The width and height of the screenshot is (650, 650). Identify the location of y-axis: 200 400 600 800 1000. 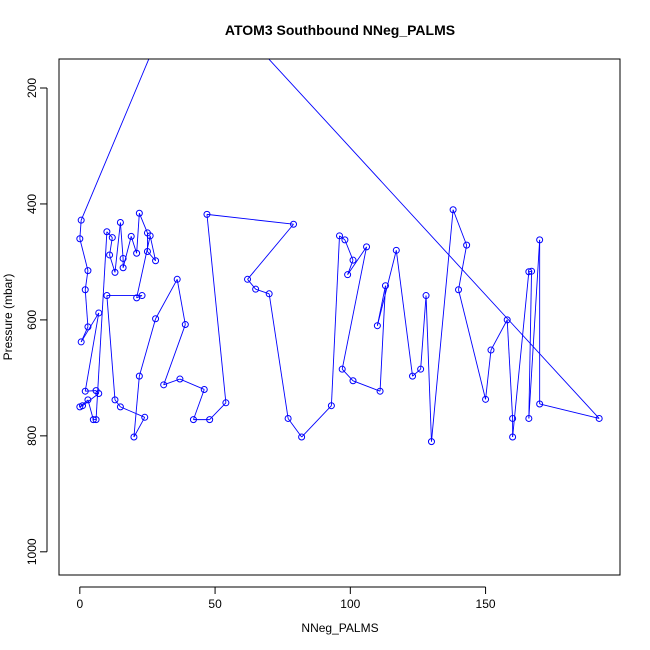
(36, 321).